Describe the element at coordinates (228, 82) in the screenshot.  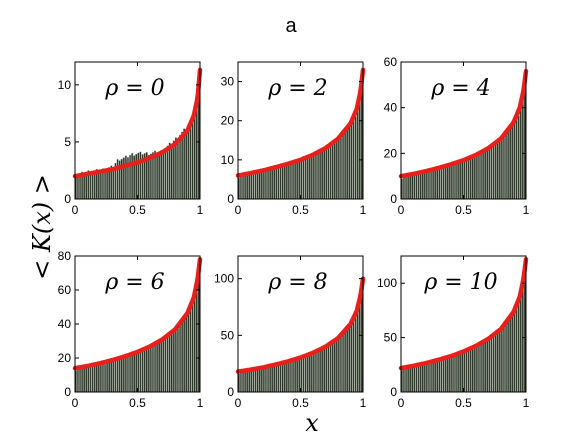
I see `y-tick-label: 30` at that location.